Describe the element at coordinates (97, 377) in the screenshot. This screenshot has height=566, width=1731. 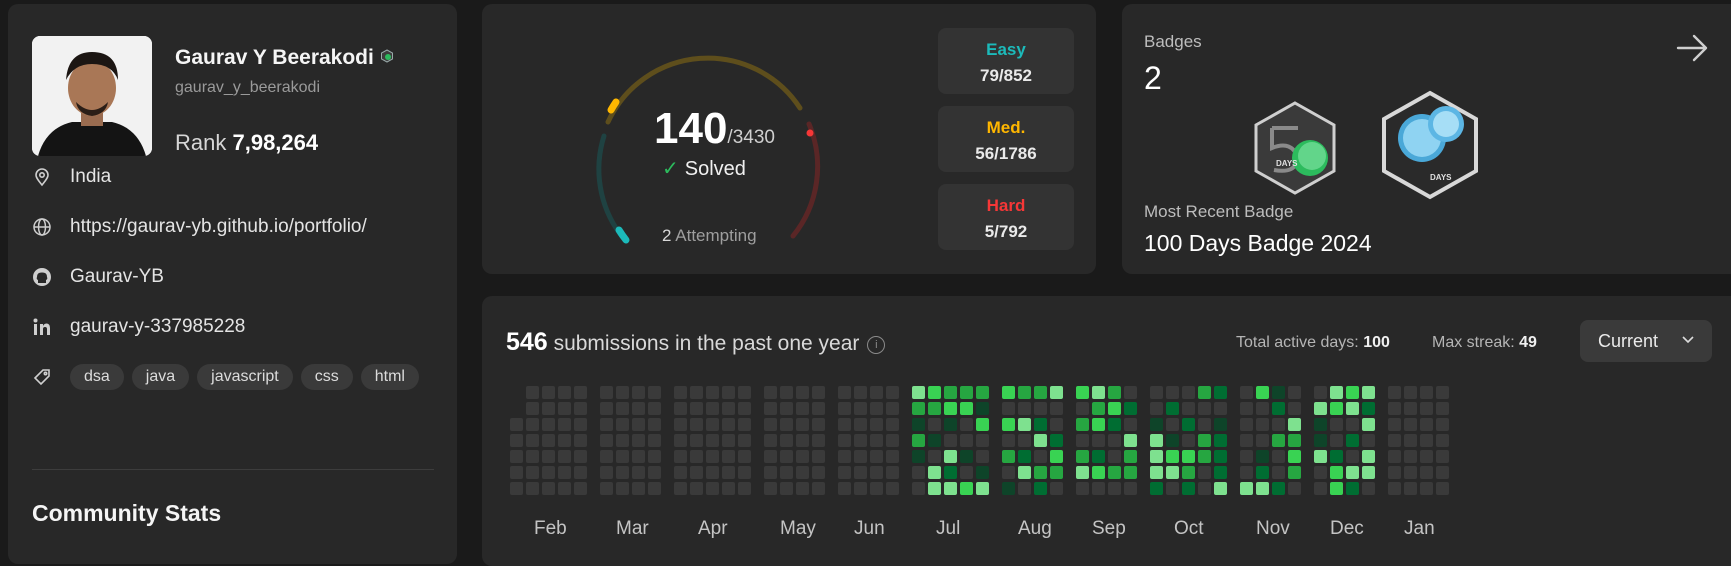
I see `skill-tag: dsa` at that location.